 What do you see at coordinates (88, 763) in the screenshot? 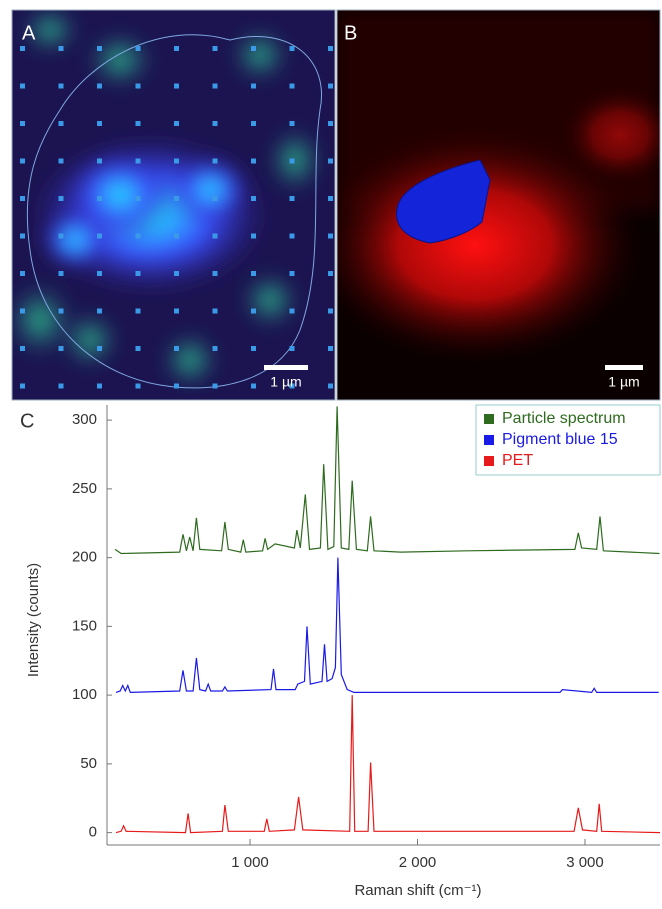
I see `y-tick-label: 50` at bounding box center [88, 763].